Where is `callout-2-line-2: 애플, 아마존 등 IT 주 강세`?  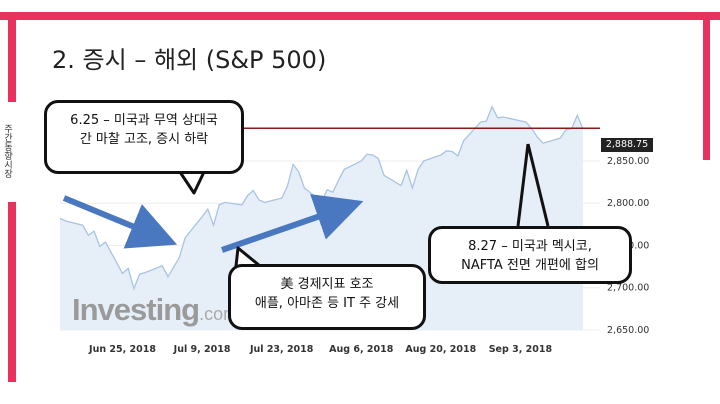 callout-2-line-2: 애플, 아마존 등 IT 주 강세 is located at coordinates (327, 303).